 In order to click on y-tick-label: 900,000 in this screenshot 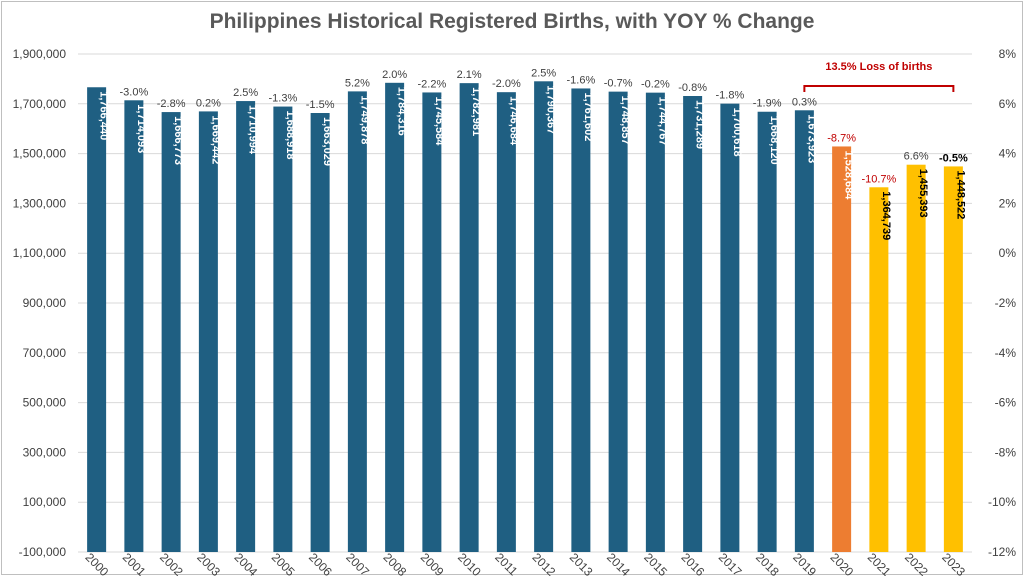, I will do `click(45, 303)`.